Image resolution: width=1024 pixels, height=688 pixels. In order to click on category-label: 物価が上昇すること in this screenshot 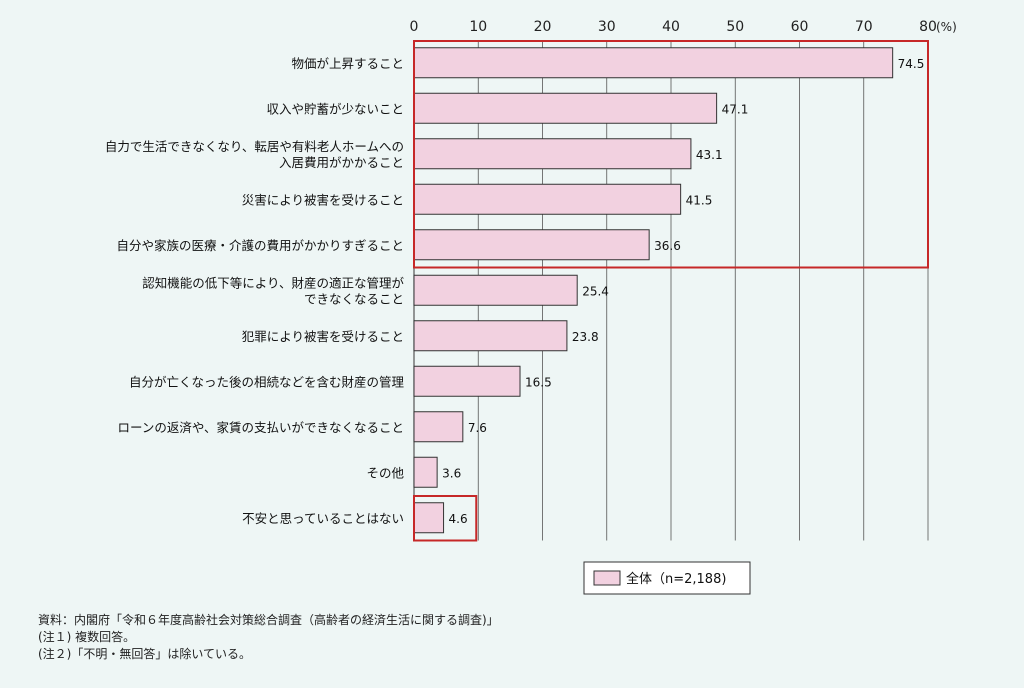, I will do `click(347, 63)`.